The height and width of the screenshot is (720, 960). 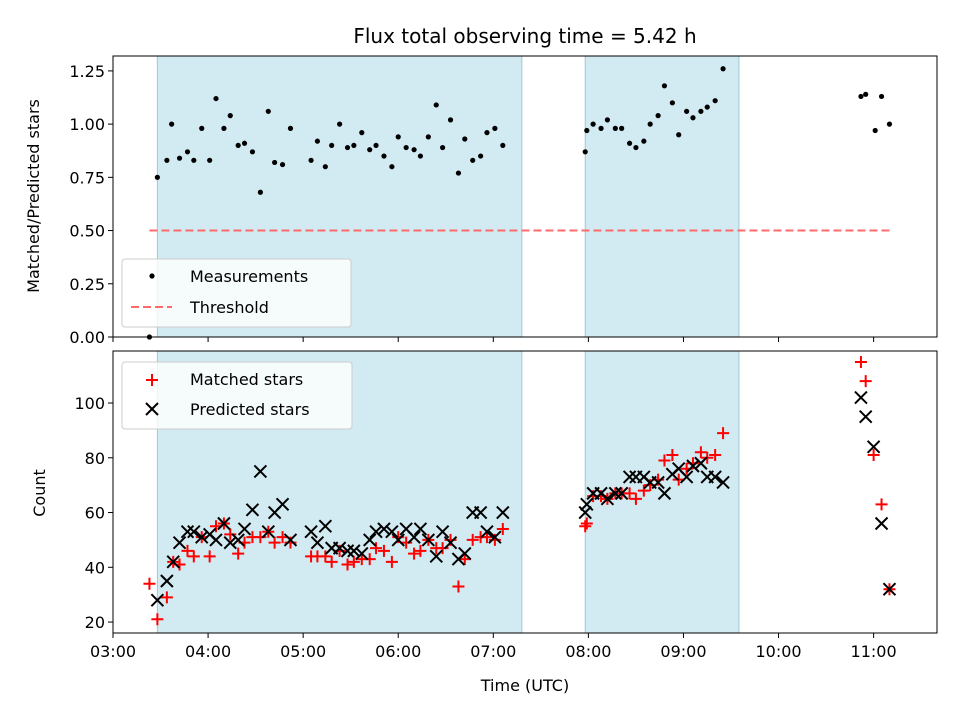 I want to click on x-axis-label: Time (UTC), so click(x=524, y=685).